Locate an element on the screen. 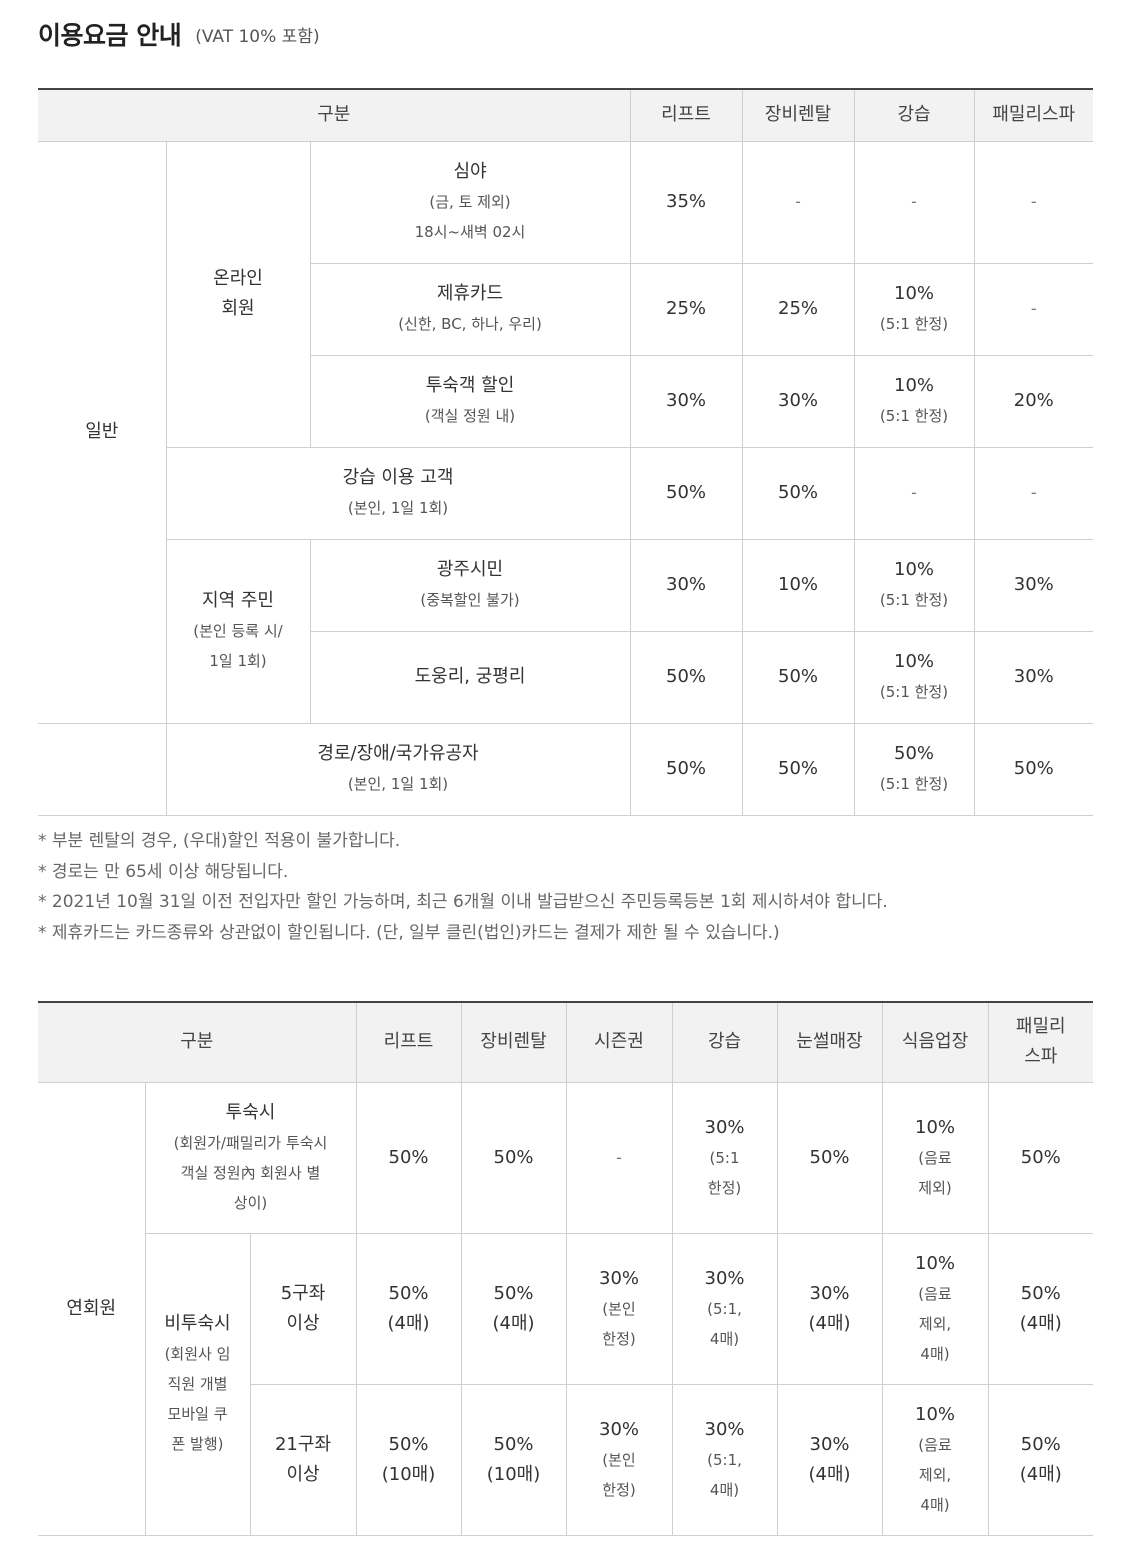  food-note-2: 제외) is located at coordinates (935, 1187).